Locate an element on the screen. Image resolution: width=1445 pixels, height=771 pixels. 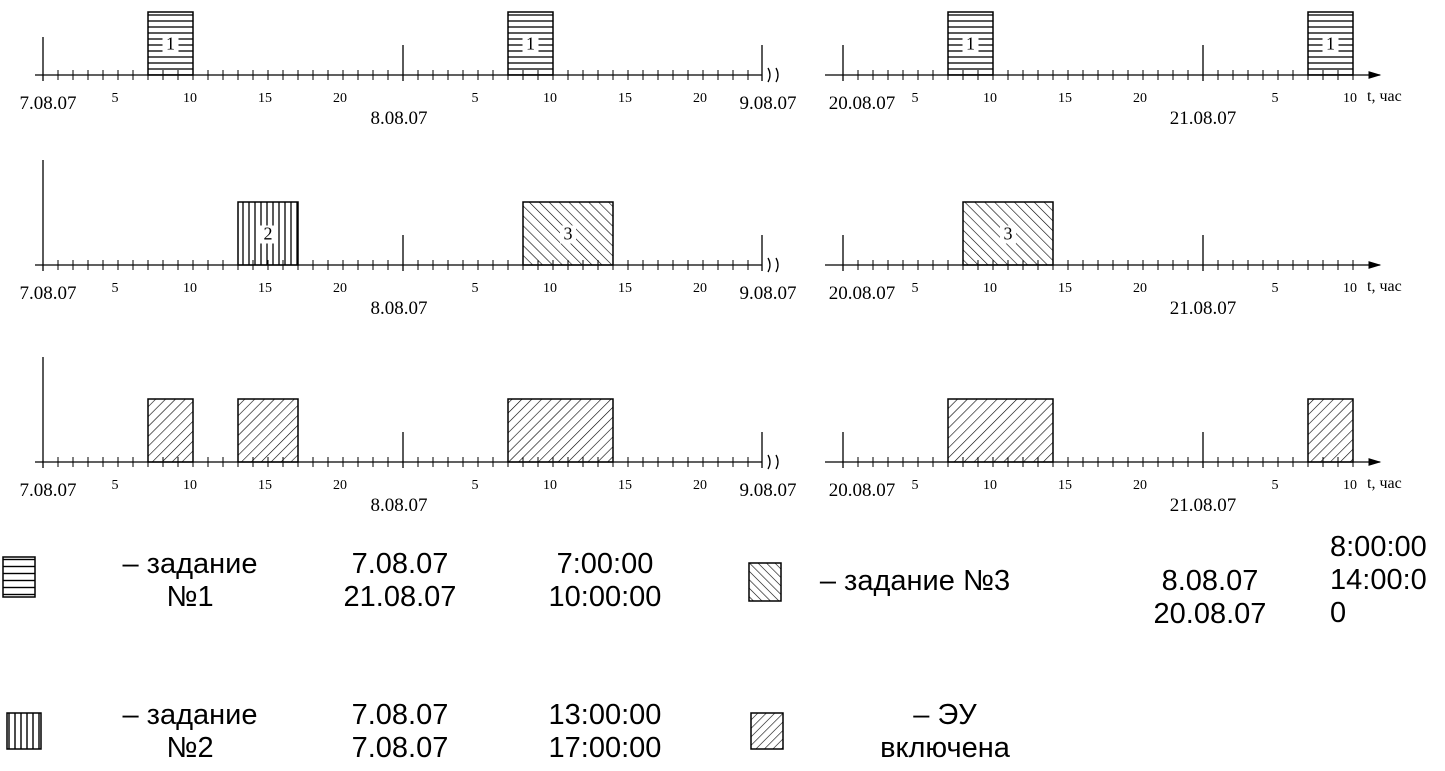
legend-swatch-backslash-icon is located at coordinates (765, 582).